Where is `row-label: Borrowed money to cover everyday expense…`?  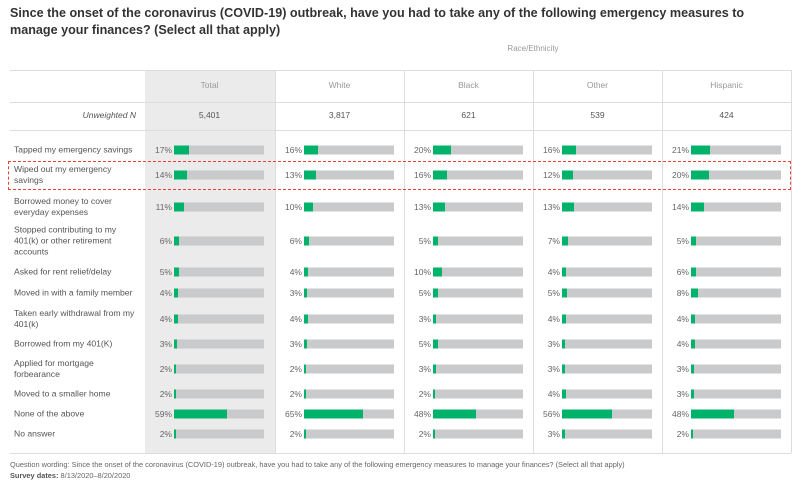 row-label: Borrowed money to cover everyday expense… is located at coordinates (63, 206).